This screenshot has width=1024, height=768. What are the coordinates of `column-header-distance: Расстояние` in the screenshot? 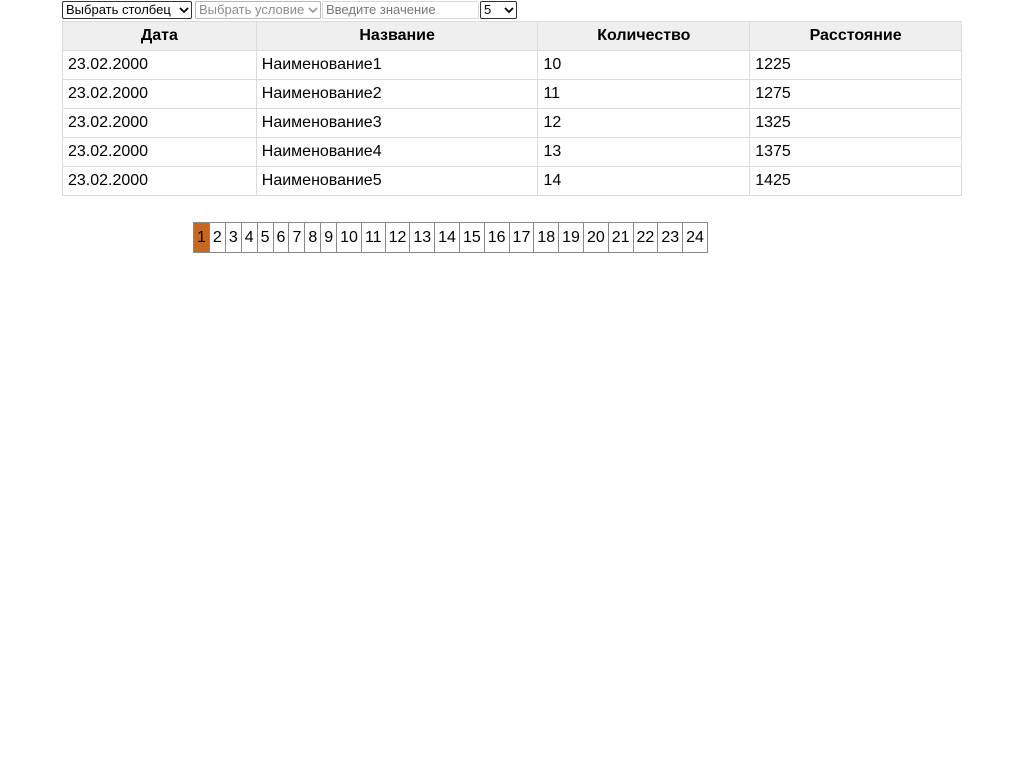 It's located at (855, 36).